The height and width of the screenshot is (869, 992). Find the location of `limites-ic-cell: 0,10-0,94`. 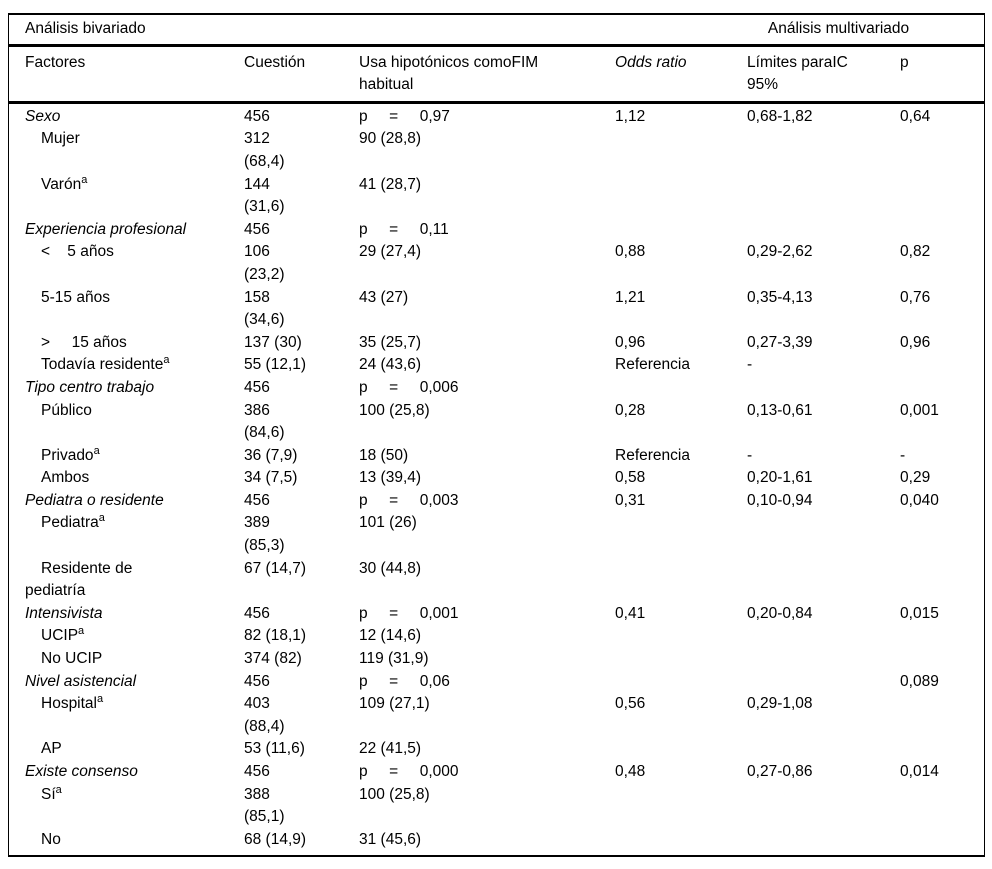

limites-ic-cell: 0,10-0,94 is located at coordinates (780, 500).